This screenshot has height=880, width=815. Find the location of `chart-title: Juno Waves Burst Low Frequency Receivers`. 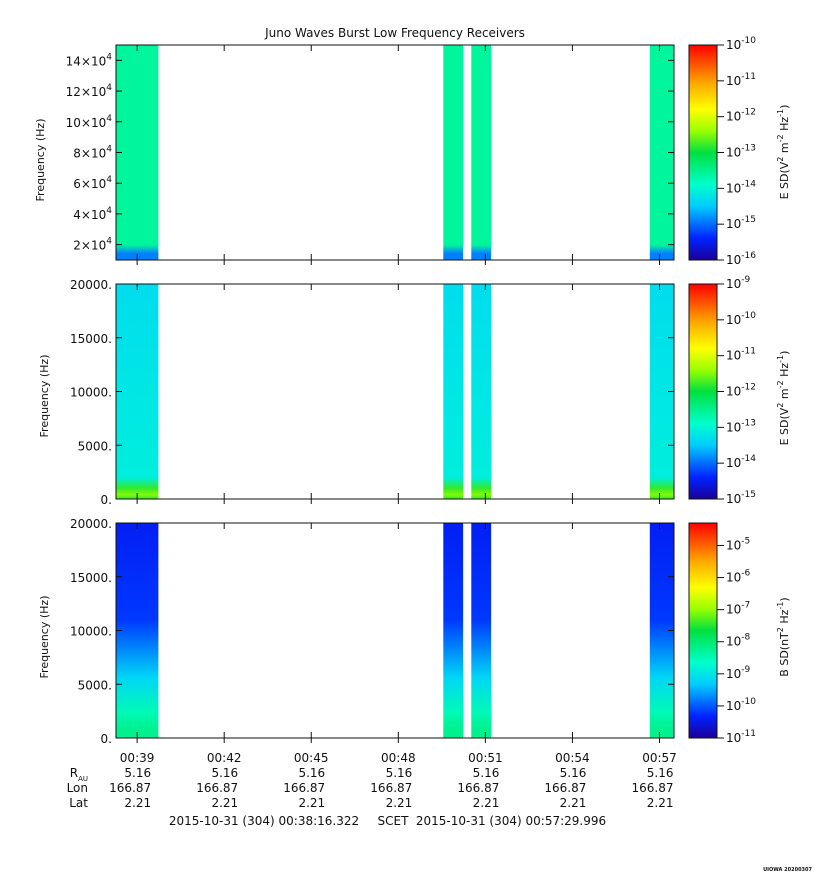

chart-title: Juno Waves Burst Low Frequency Receivers is located at coordinates (394, 33).